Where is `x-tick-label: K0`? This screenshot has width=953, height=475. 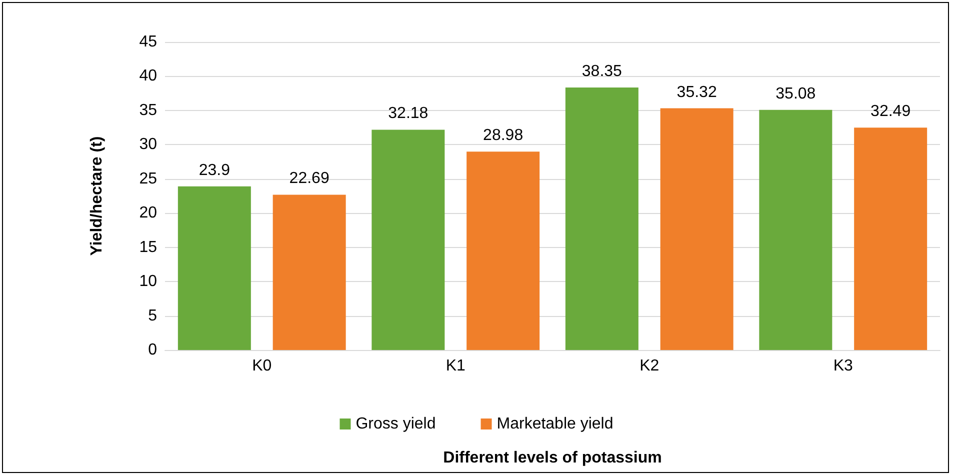 x-tick-label: K0 is located at coordinates (262, 366).